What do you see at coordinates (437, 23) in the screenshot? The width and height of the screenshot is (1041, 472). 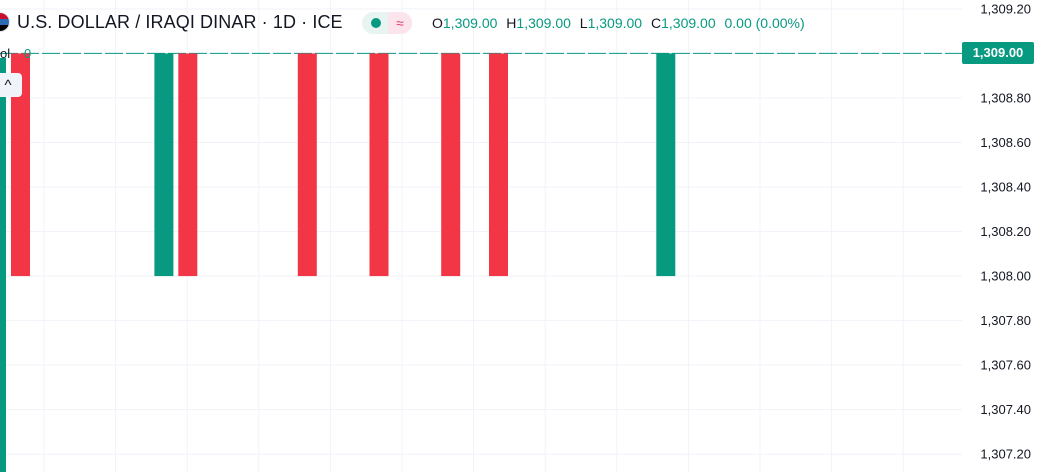 I see `open-label: O` at bounding box center [437, 23].